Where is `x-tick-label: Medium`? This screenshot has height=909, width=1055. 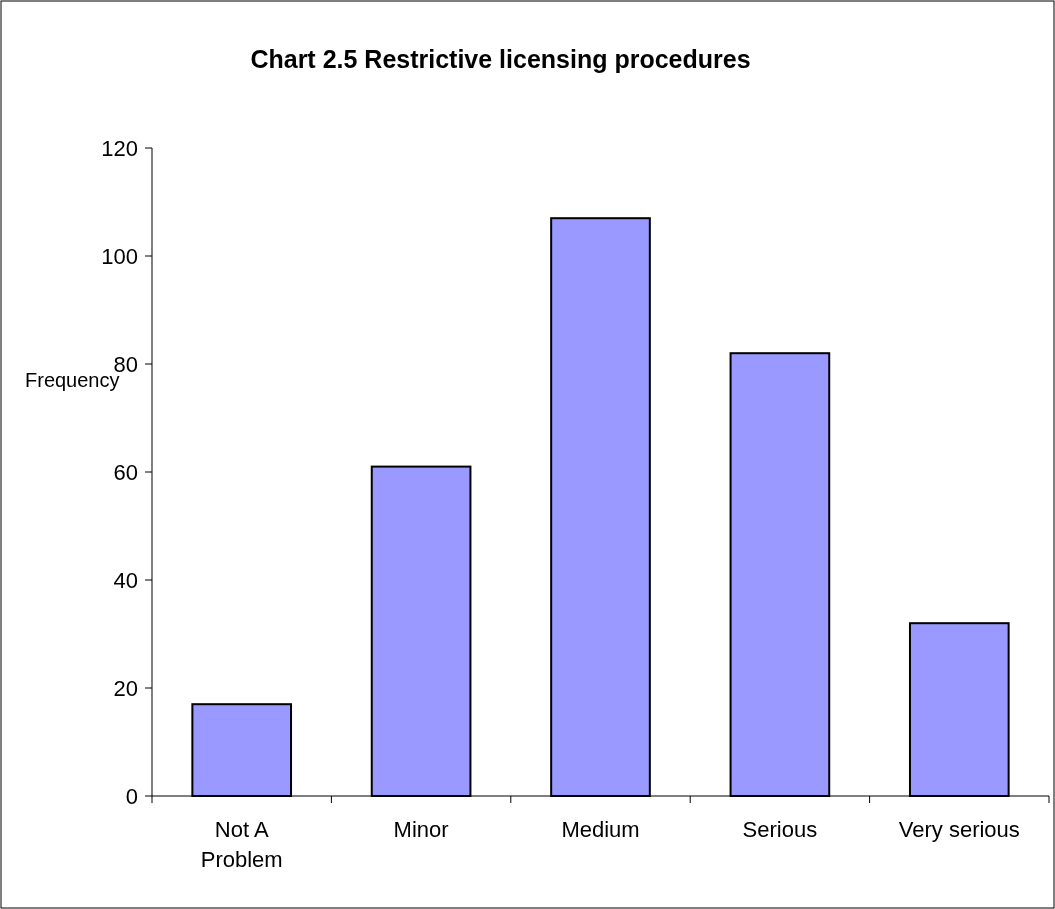
x-tick-label: Medium is located at coordinates (600, 829).